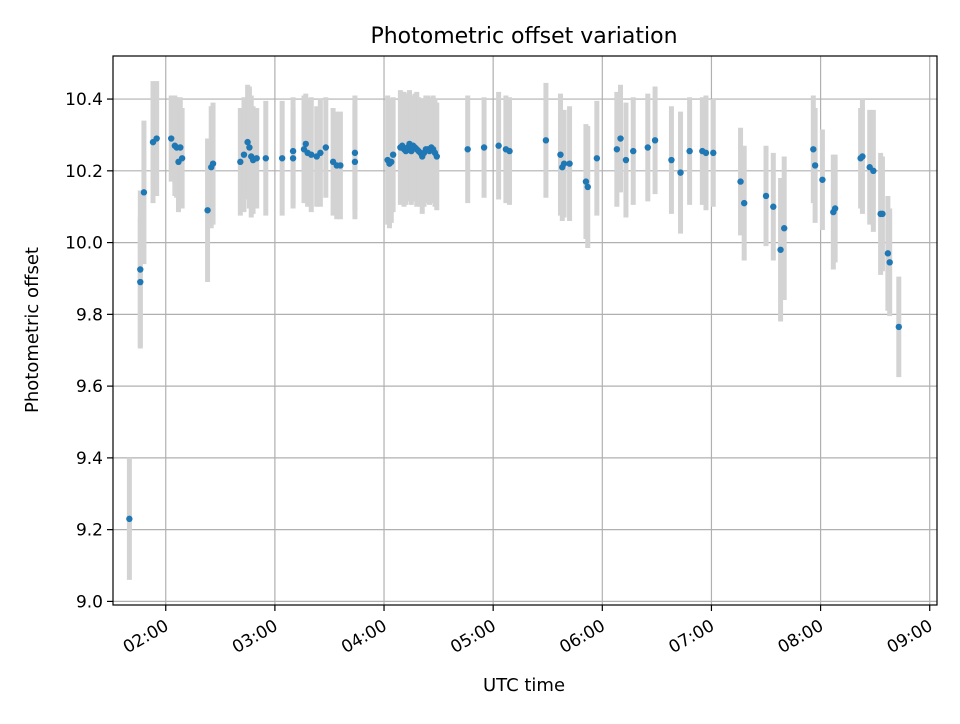 The image size is (960, 724). What do you see at coordinates (364, 637) in the screenshot?
I see `x-tick-label: 04:00` at bounding box center [364, 637].